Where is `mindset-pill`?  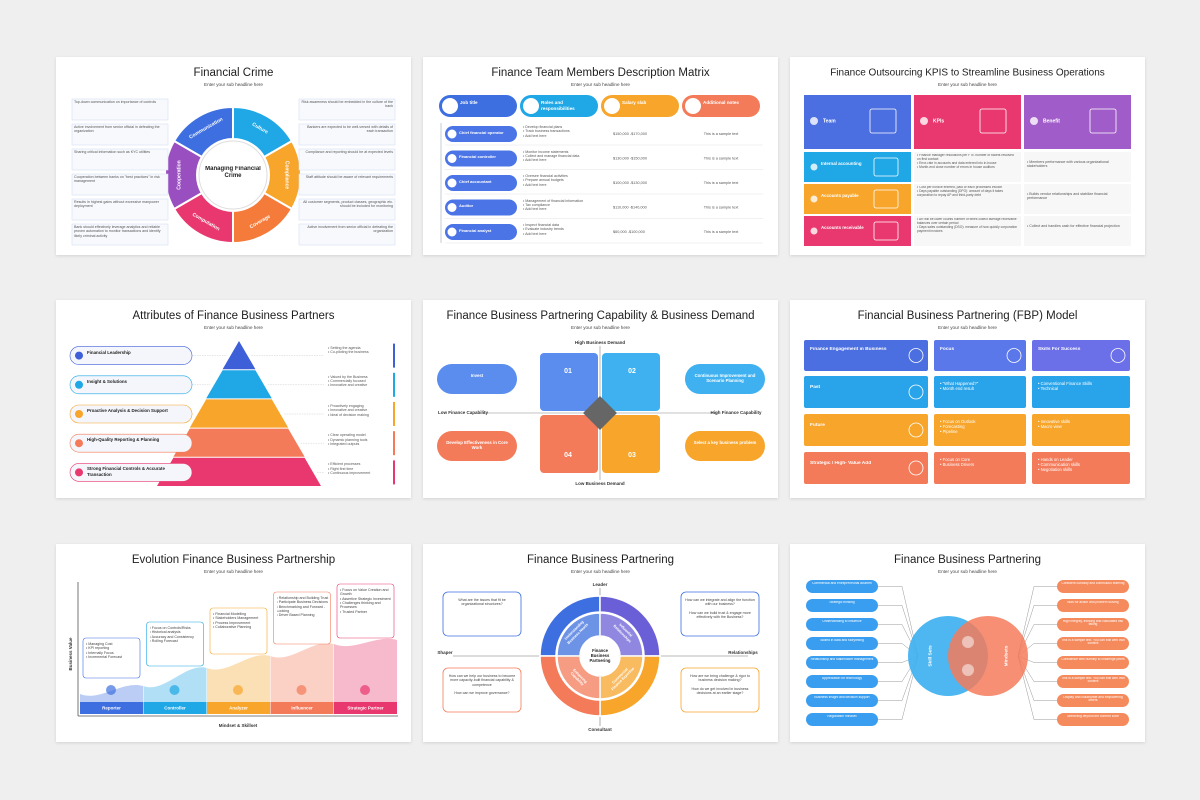
mindset-pill is located at coordinates (1093, 586).